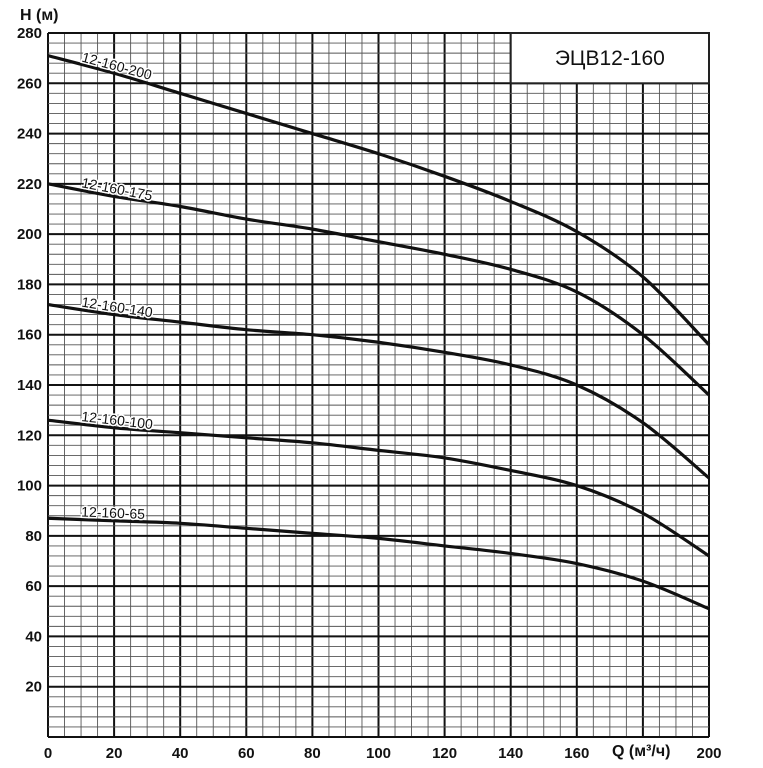 This screenshot has width=763, height=768. Describe the element at coordinates (33, 636) in the screenshot. I see `y-tick-label: 40` at that location.